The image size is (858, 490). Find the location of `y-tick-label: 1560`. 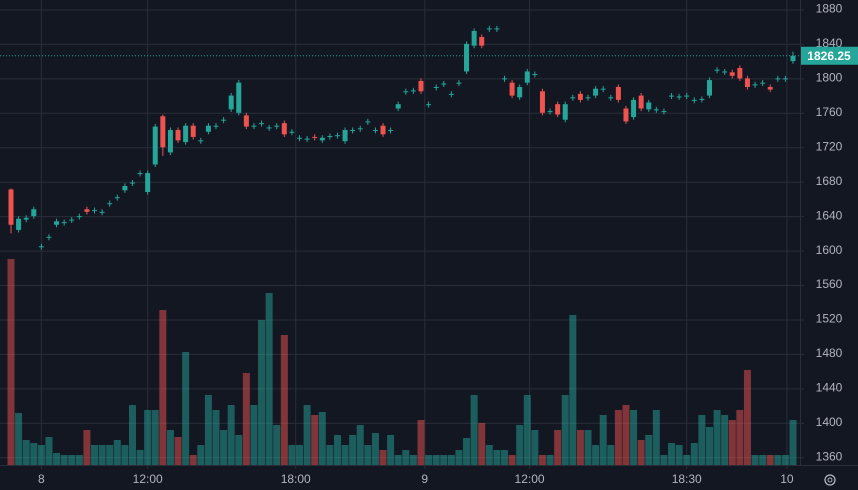

y-tick-label: 1560 is located at coordinates (829, 284).